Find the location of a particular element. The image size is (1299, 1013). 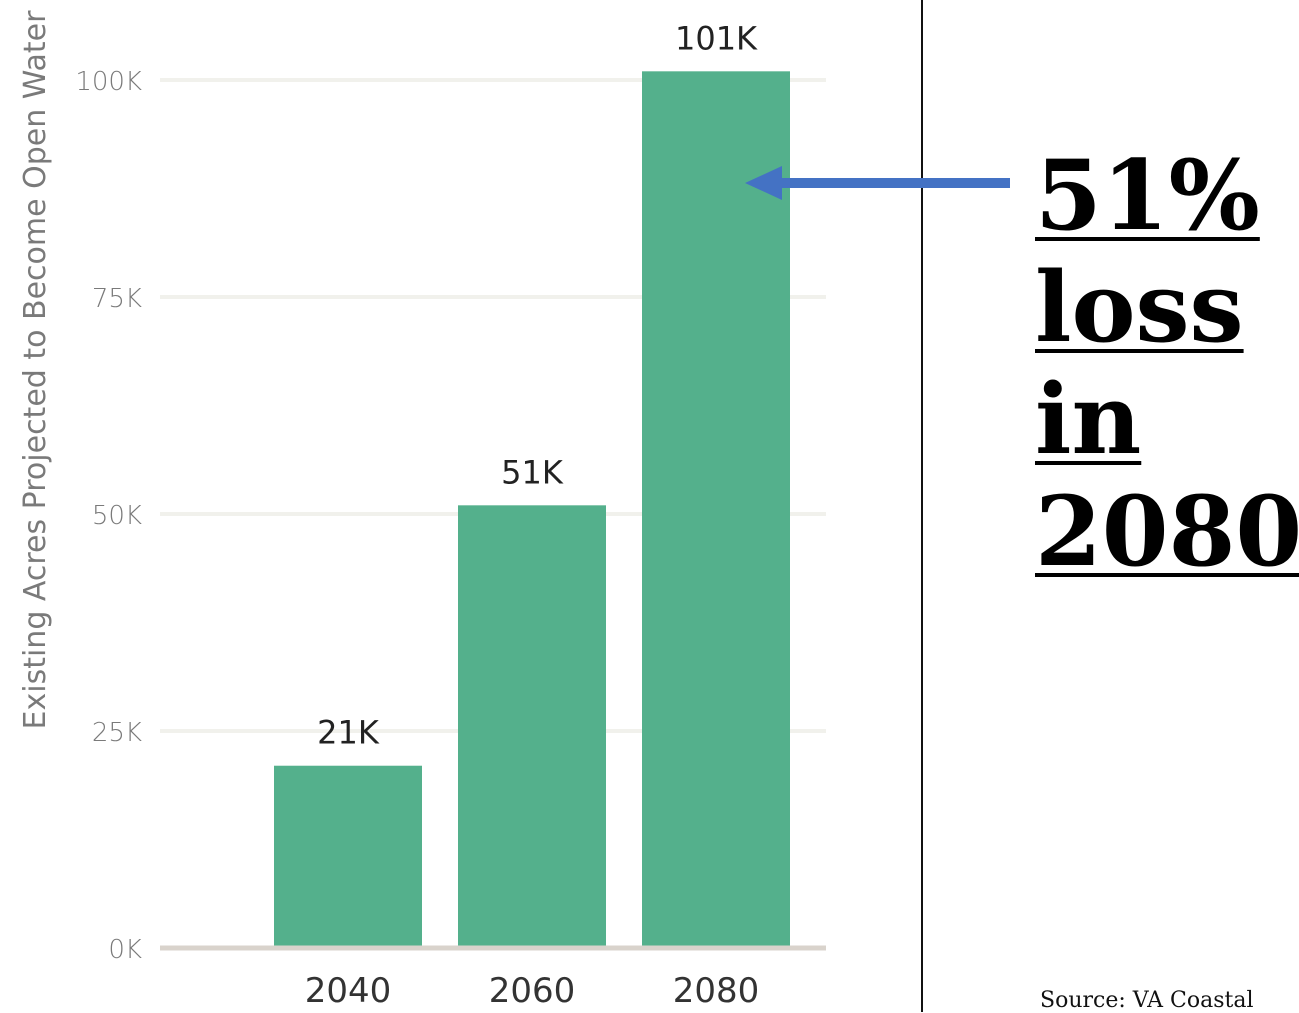

data-label-2060: 51K is located at coordinates (532, 472).